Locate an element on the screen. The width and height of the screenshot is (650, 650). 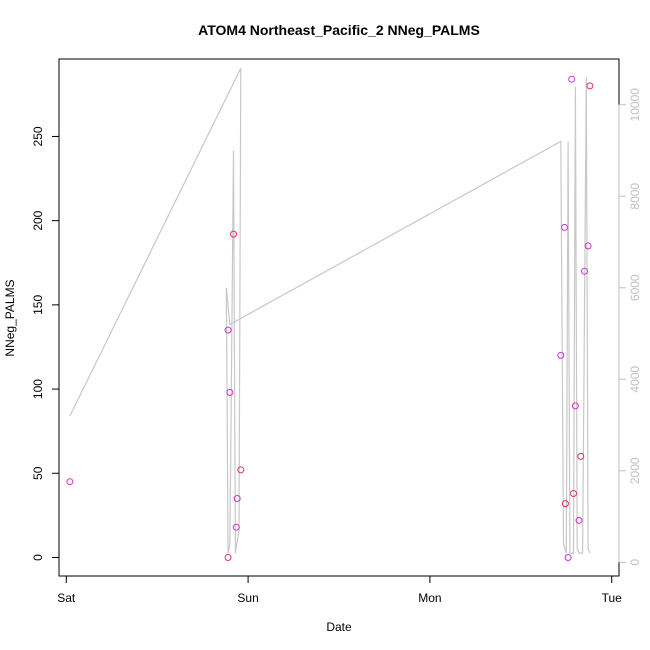
y-tick-label: 0 is located at coordinates (38, 557).